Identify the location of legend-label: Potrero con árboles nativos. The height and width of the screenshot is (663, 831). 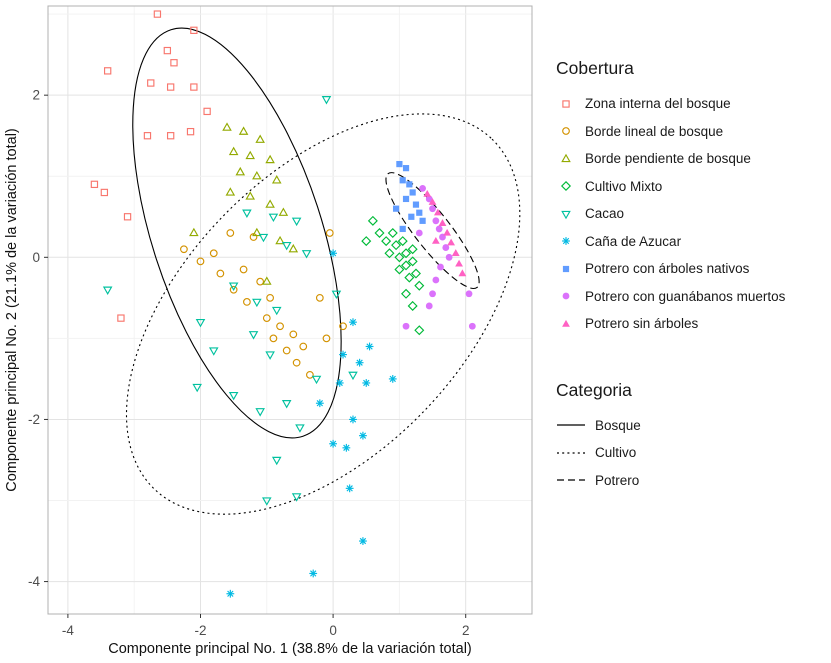
(667, 269).